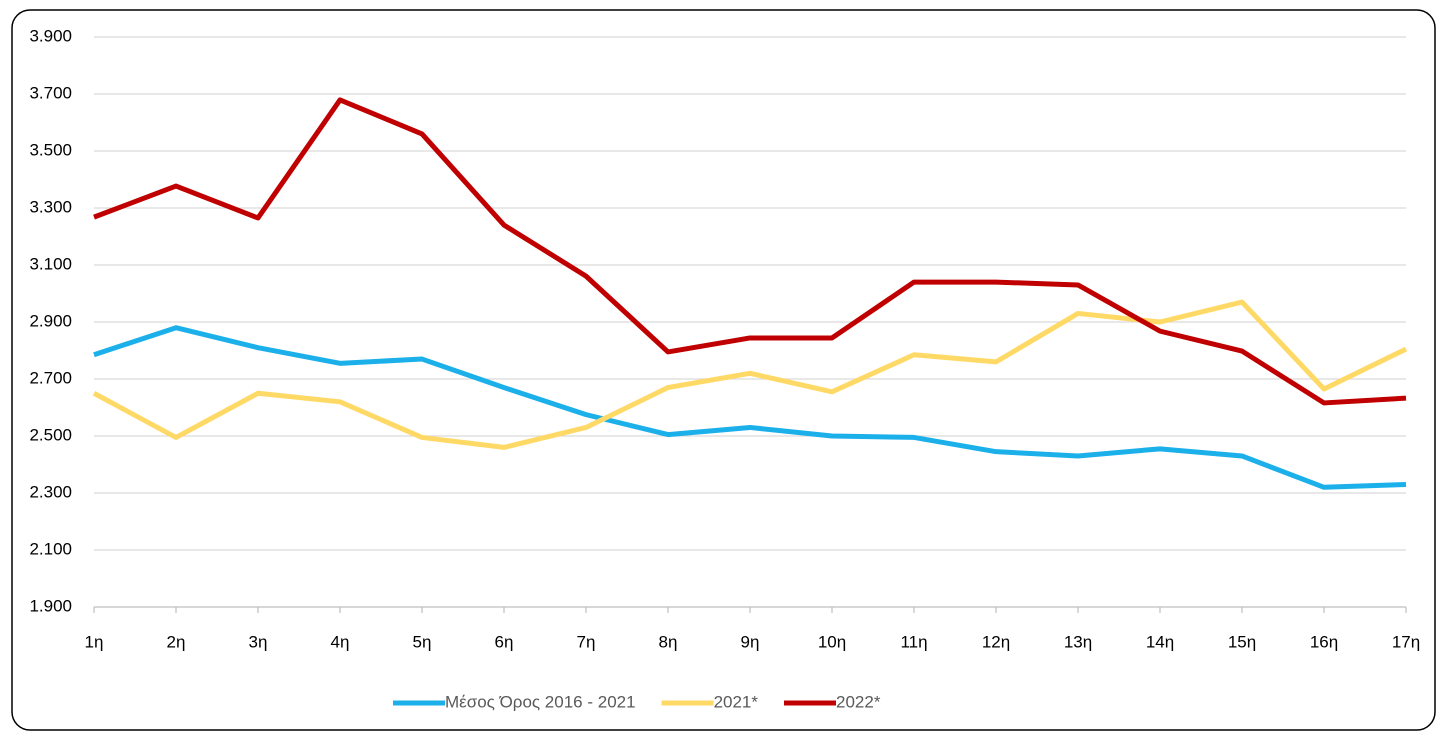 The image size is (1438, 733). What do you see at coordinates (50, 605) in the screenshot?
I see `y-tick-label: 1.900` at bounding box center [50, 605].